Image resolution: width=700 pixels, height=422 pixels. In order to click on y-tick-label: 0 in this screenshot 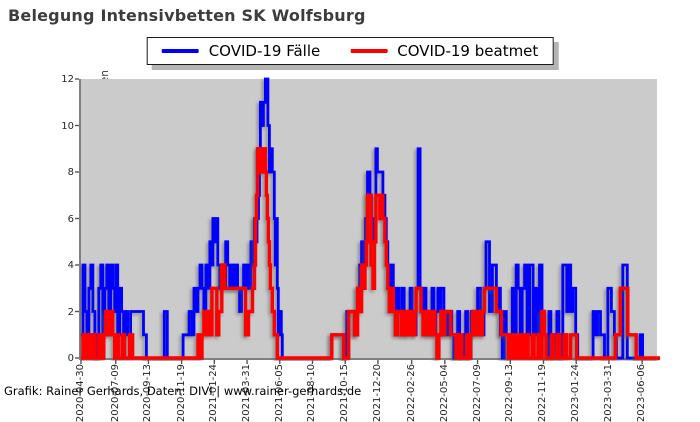, I will do `click(70, 358)`.